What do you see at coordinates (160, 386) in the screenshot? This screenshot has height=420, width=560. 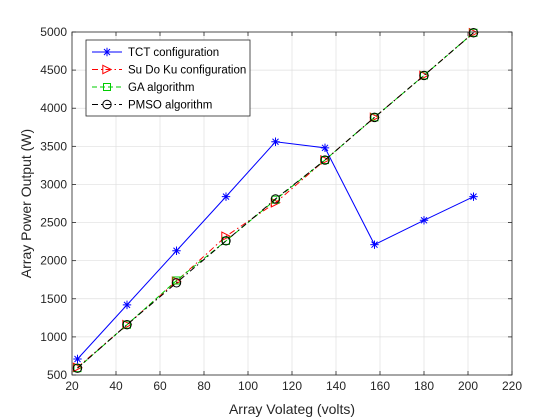 I see `x-tick-label: 60` at bounding box center [160, 386].